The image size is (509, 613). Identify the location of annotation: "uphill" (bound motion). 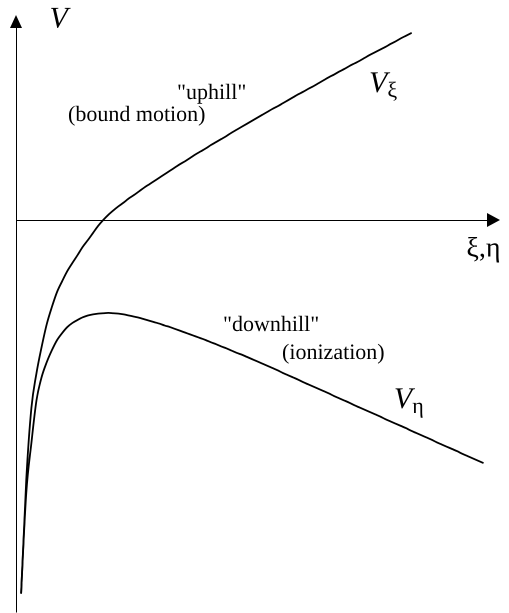
(157, 102).